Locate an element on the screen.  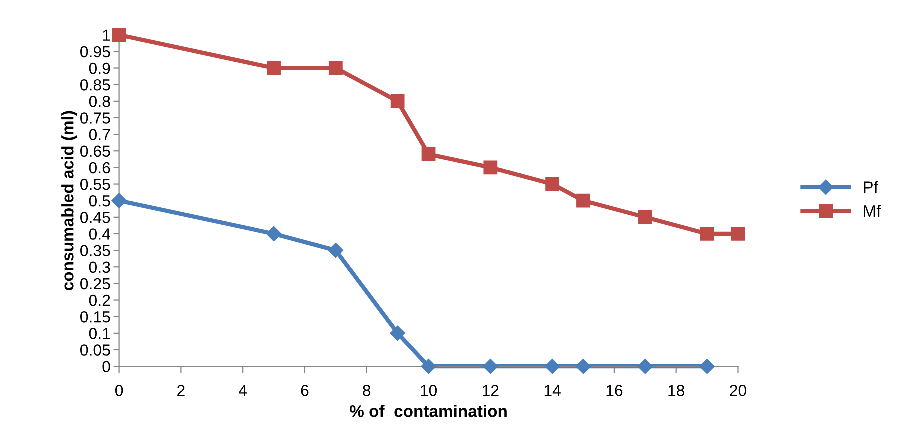
y-axis-title: consumabled acid (ml) is located at coordinates (70, 200).